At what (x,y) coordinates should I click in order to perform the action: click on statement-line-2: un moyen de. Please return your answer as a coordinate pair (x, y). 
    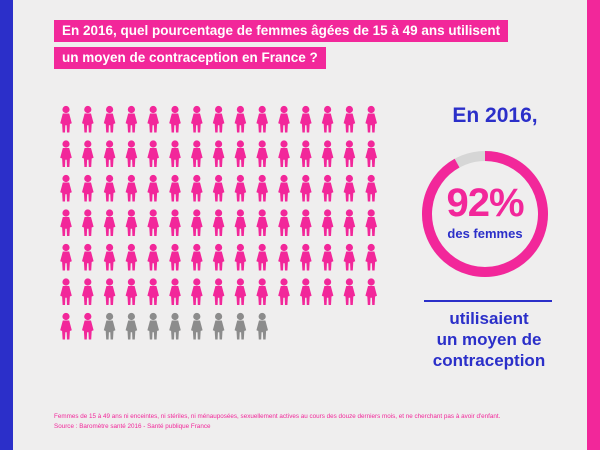
    Looking at the image, I should click on (489, 339).